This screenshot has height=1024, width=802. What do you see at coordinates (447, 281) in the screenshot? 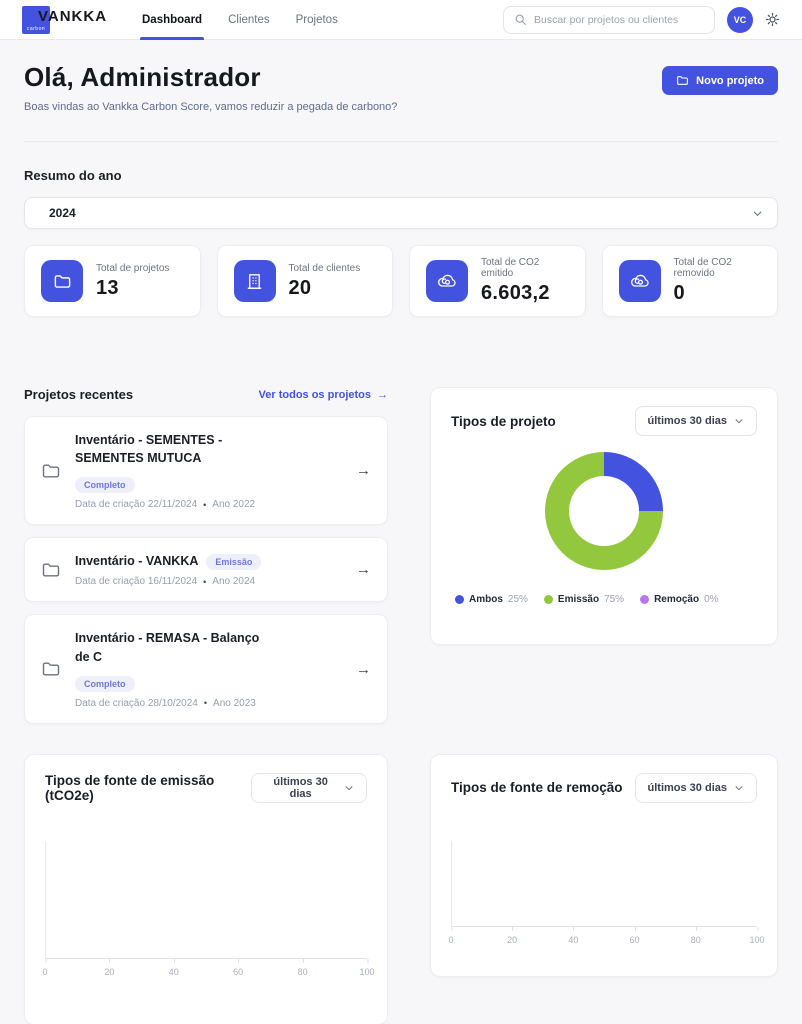
I see `co2-cloud-icon` at bounding box center [447, 281].